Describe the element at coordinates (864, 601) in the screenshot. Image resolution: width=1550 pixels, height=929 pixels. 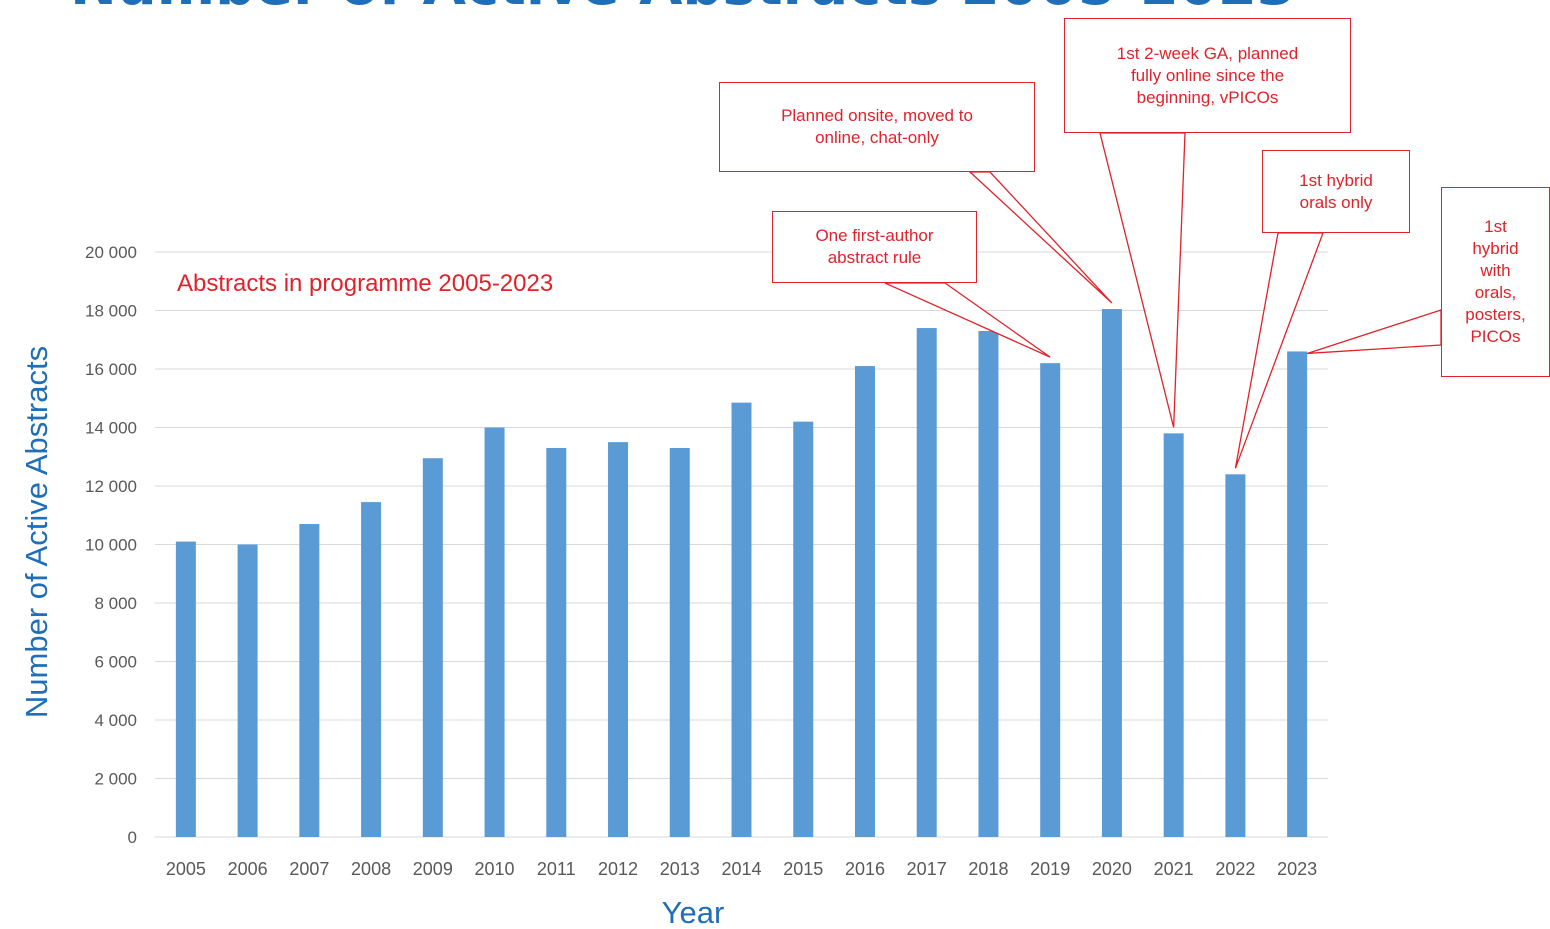
I see `bar-2016` at that location.